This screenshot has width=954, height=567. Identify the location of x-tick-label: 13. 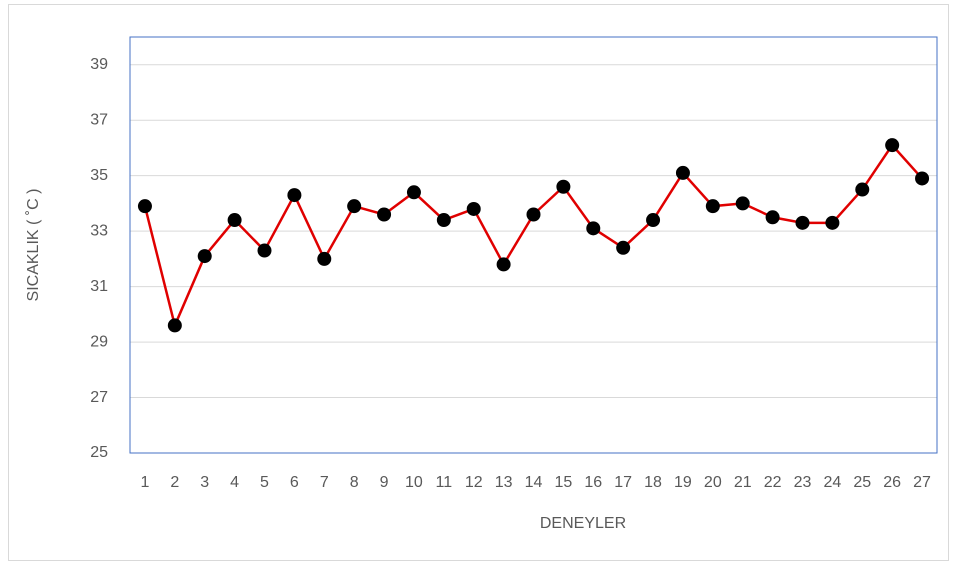
(504, 482).